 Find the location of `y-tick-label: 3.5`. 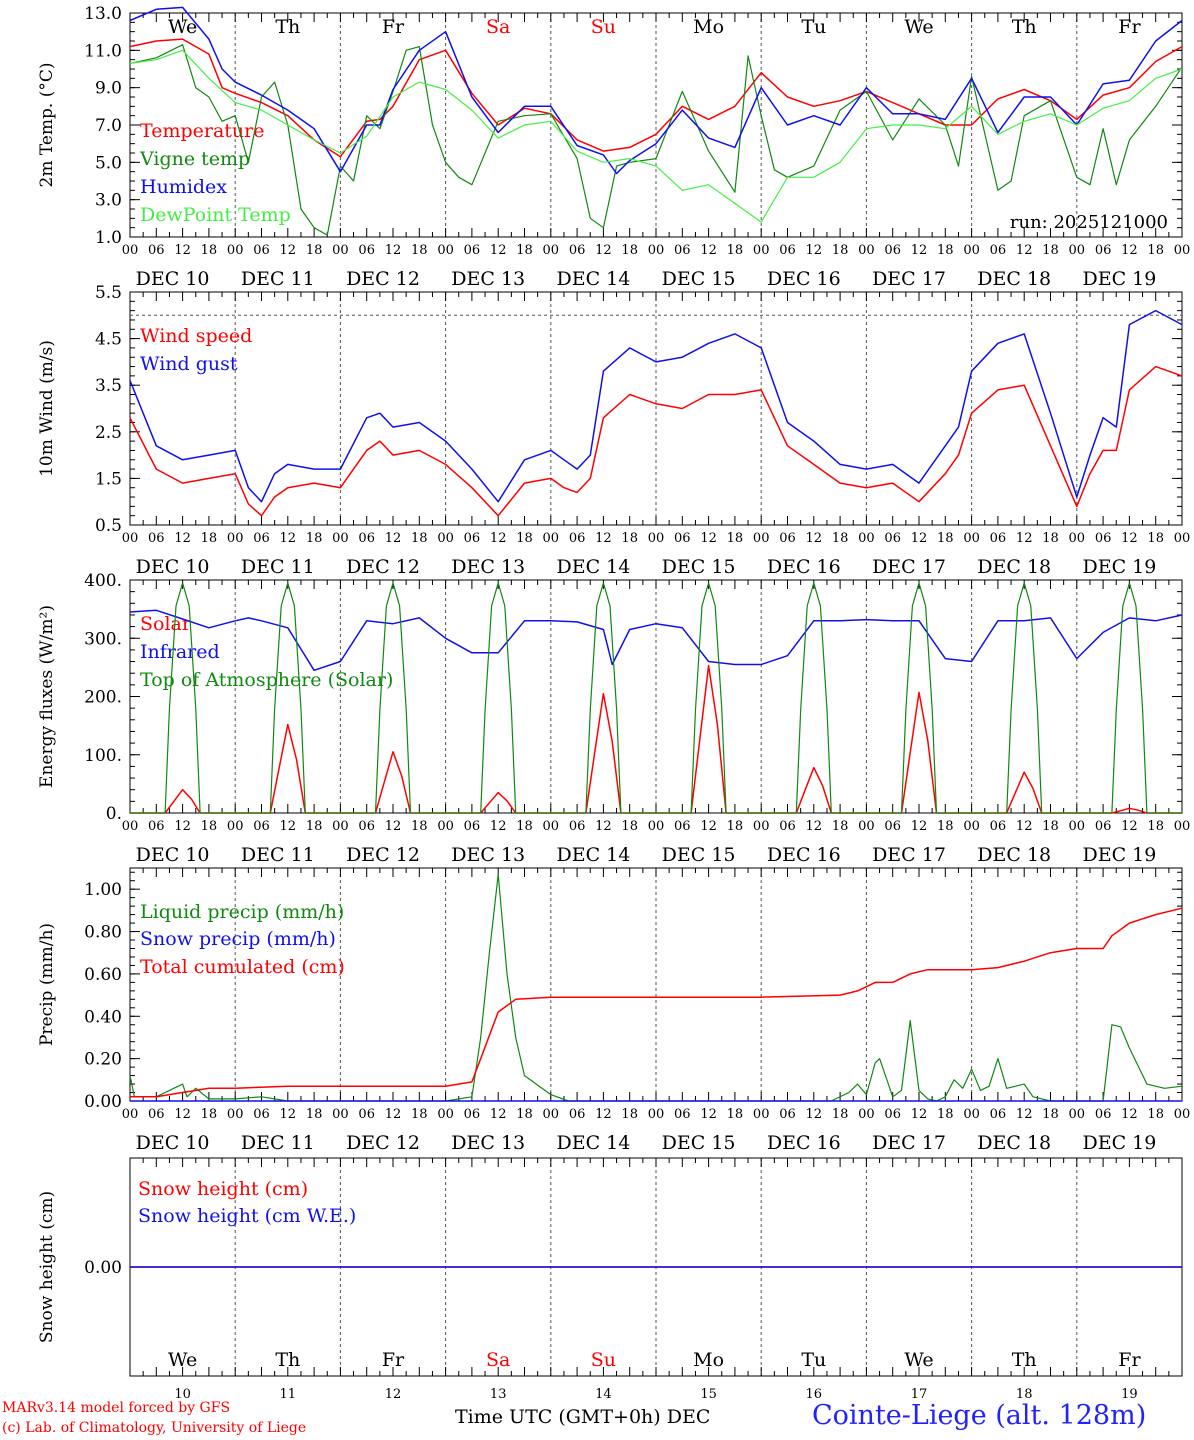

y-tick-label: 3.5 is located at coordinates (108, 386).